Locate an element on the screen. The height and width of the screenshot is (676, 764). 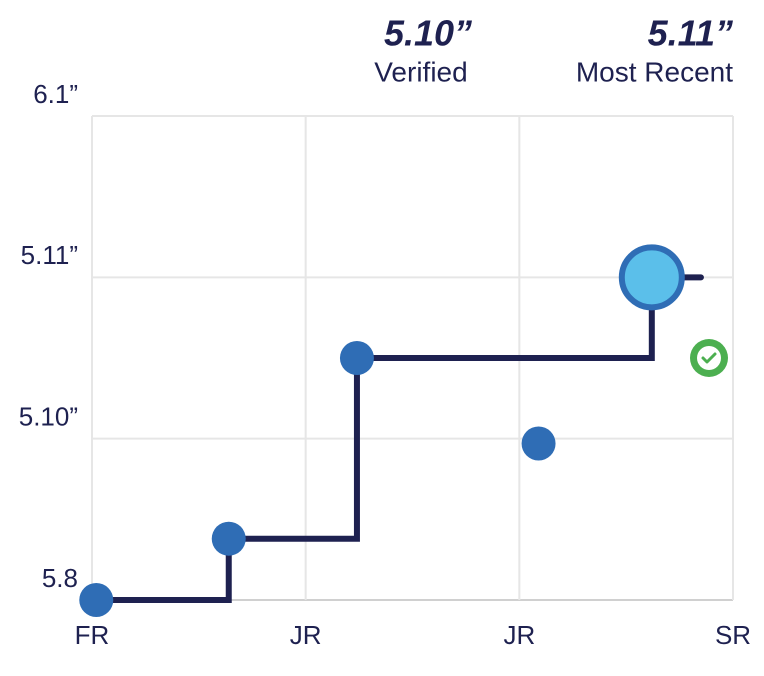
x-tick-label: FR is located at coordinates (92, 635).